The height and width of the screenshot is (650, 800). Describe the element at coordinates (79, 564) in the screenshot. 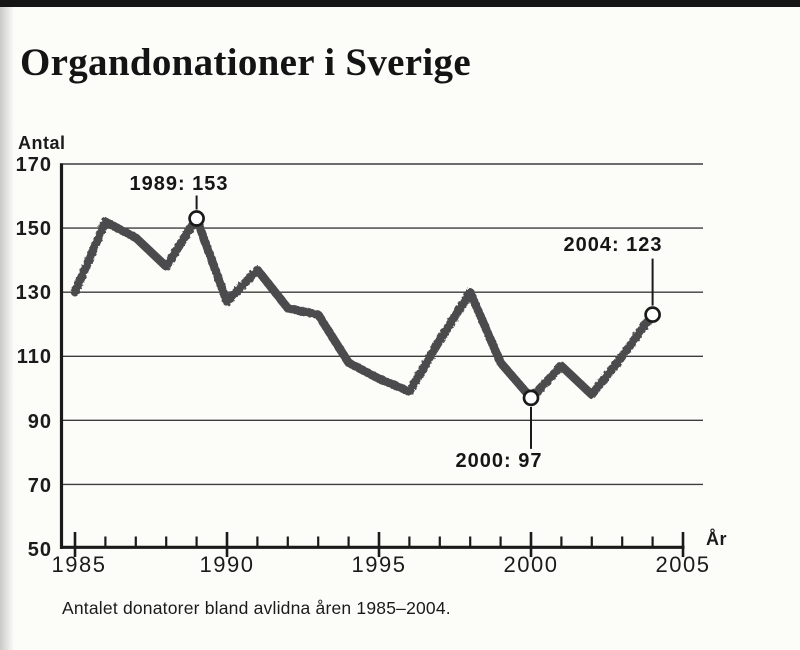

I see `x-tick-1985: 1985` at that location.